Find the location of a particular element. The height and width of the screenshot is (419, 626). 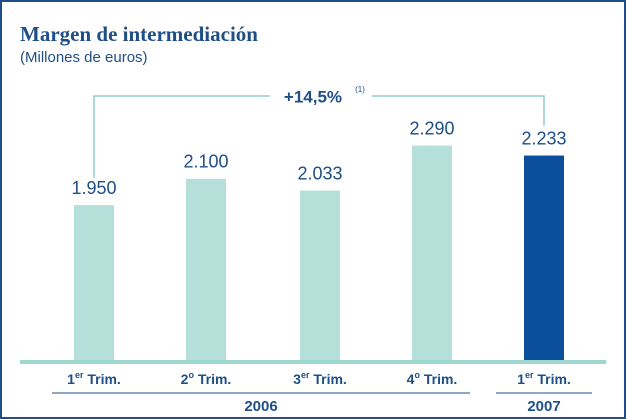

value-label: 2.233 is located at coordinates (543, 138).